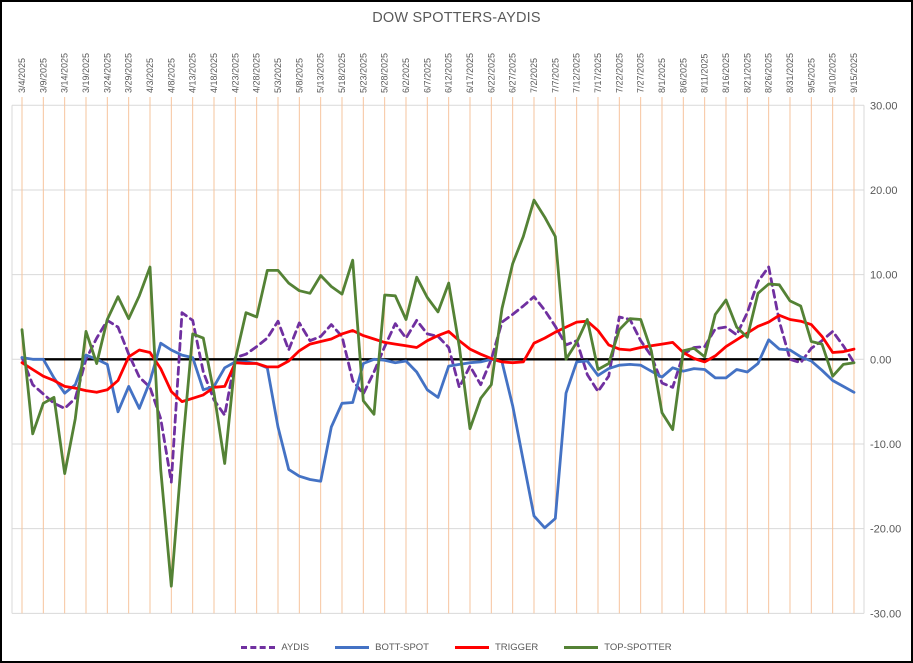  Describe the element at coordinates (598, 73) in the screenshot. I see `x-axis-label: 7/17/2025` at that location.